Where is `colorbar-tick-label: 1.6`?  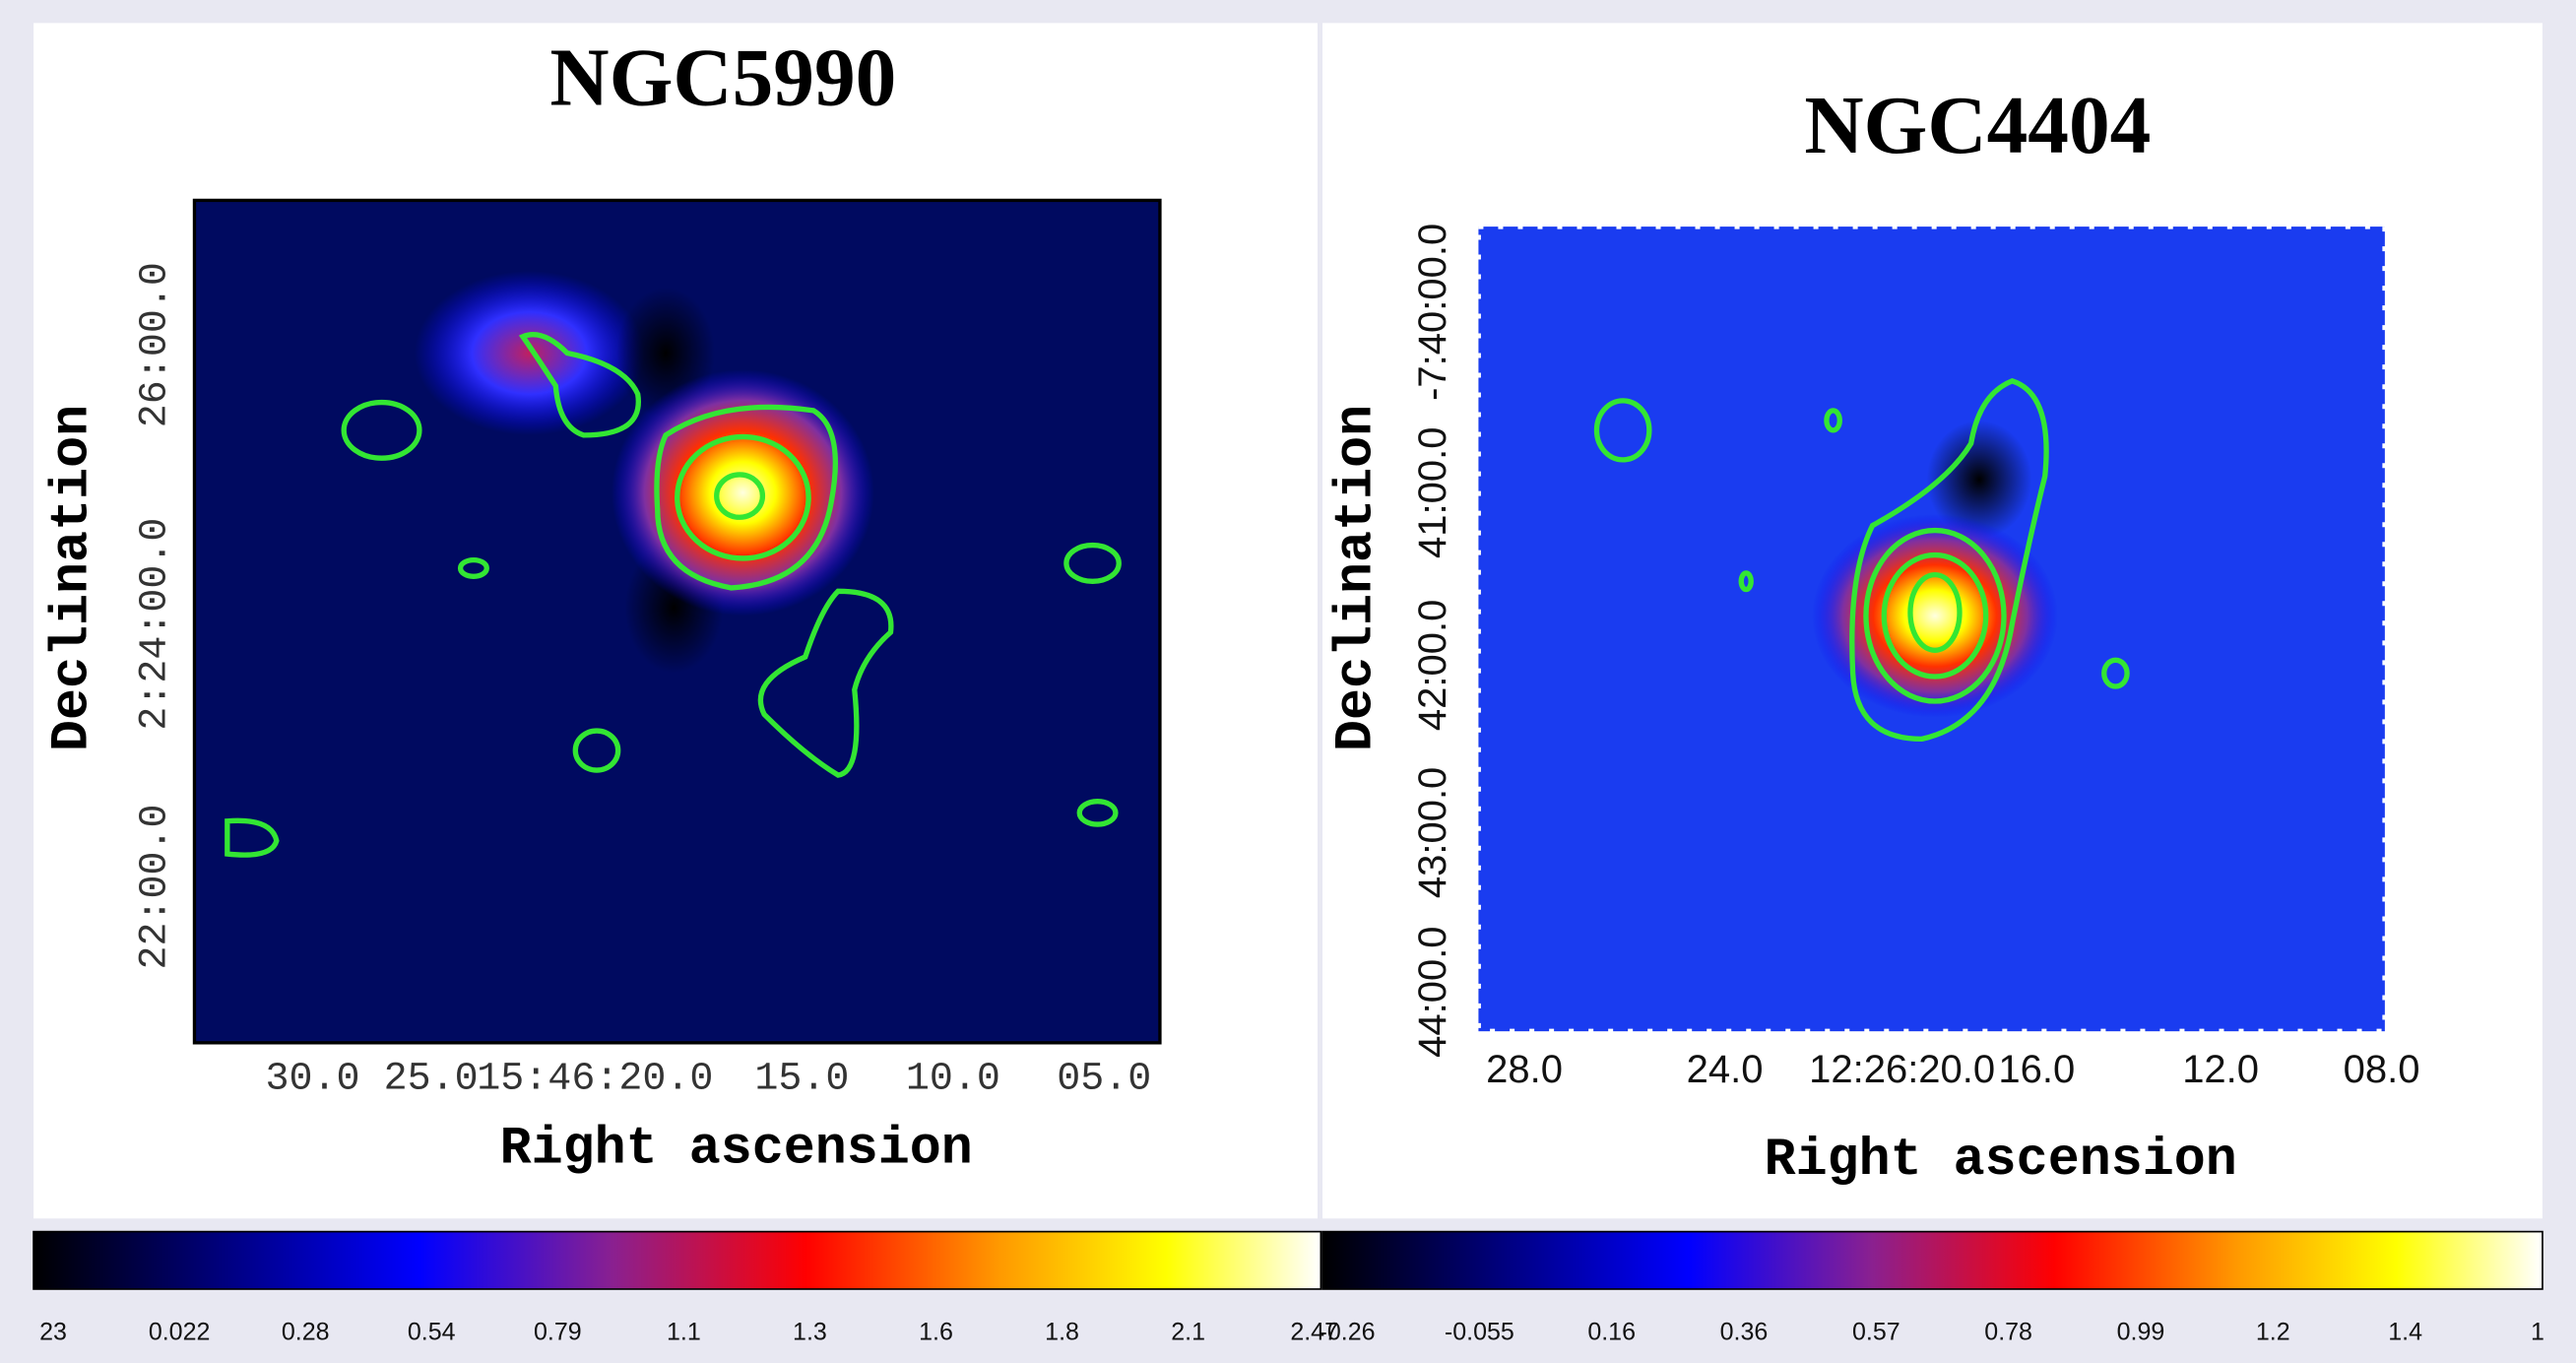
colorbar-tick-label: 1.6 is located at coordinates (936, 1332).